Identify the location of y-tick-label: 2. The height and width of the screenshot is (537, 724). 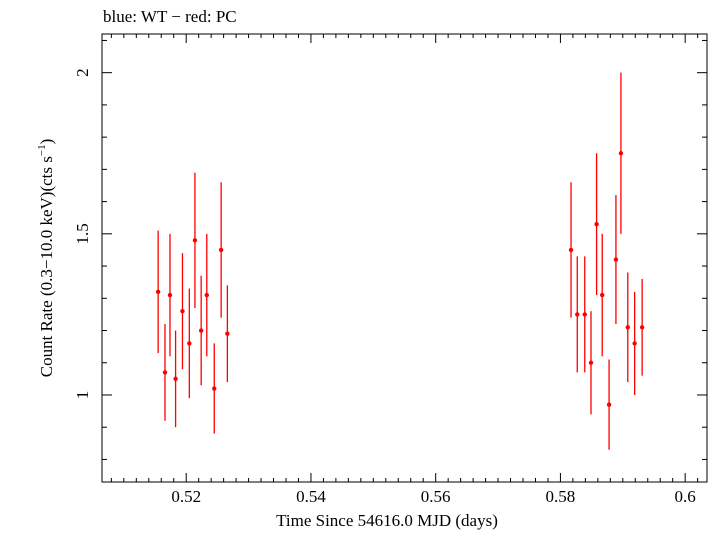
(82, 72).